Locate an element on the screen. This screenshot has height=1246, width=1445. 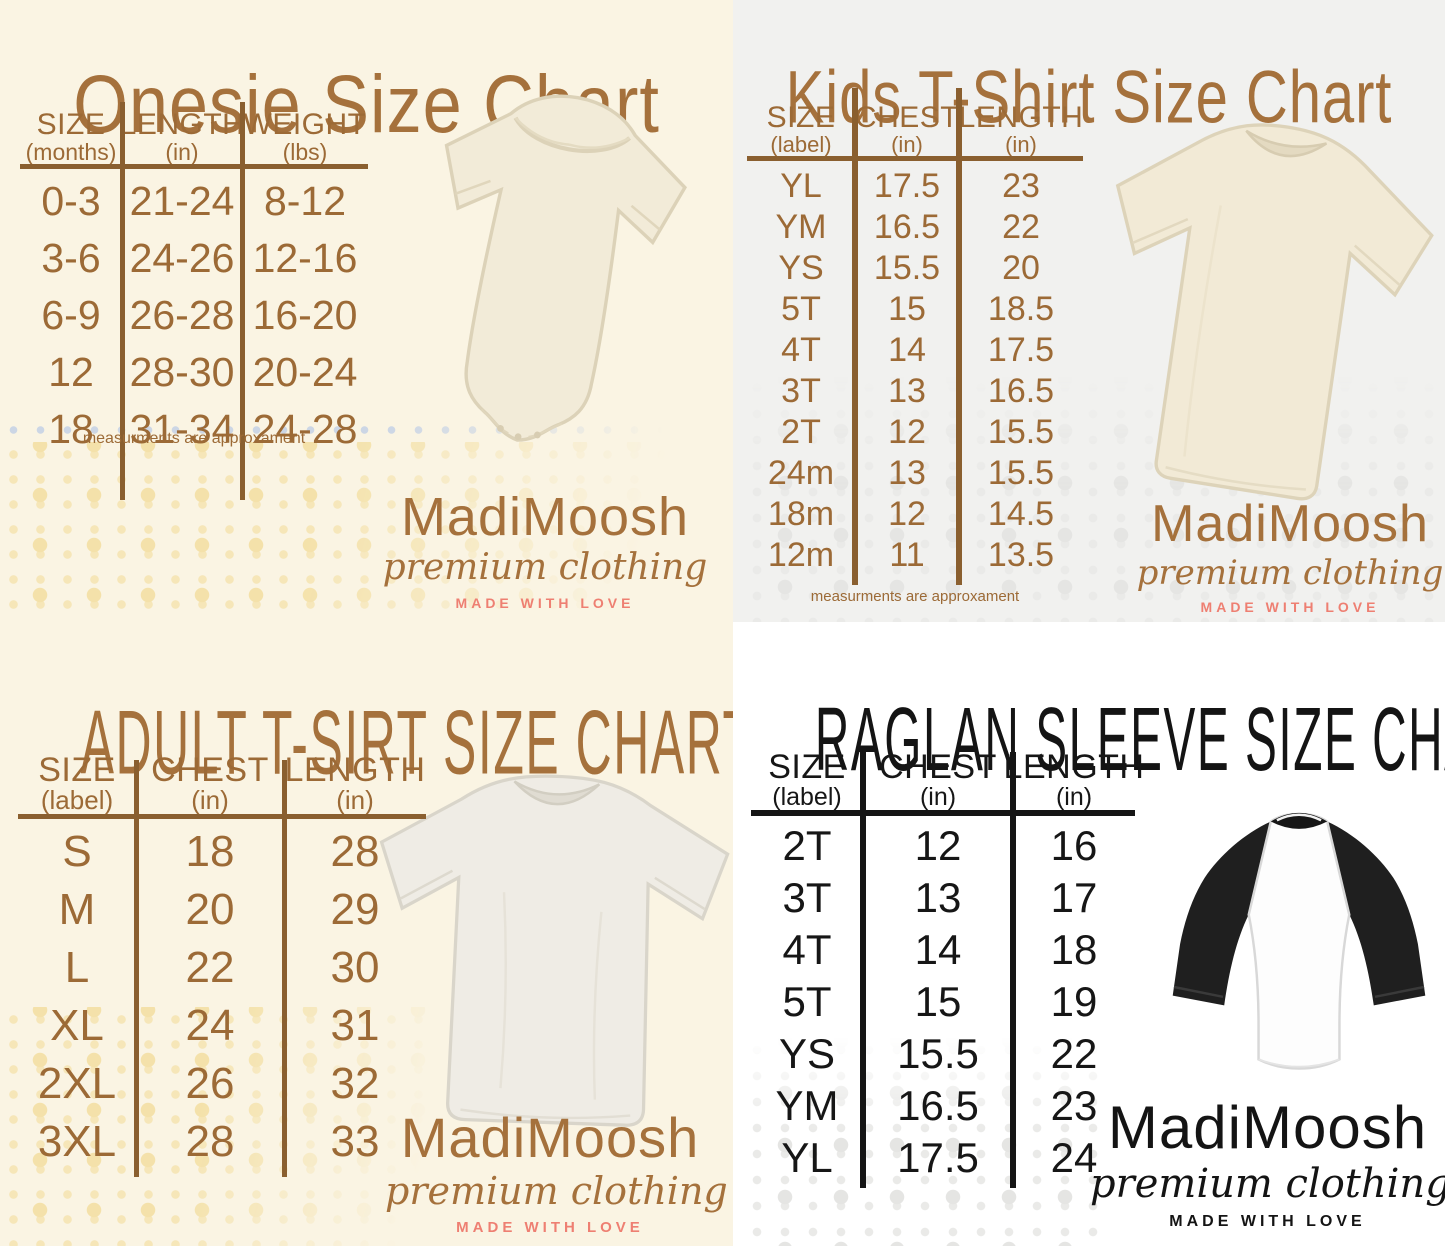
table-cell: 21-24 is located at coordinates (182, 201).